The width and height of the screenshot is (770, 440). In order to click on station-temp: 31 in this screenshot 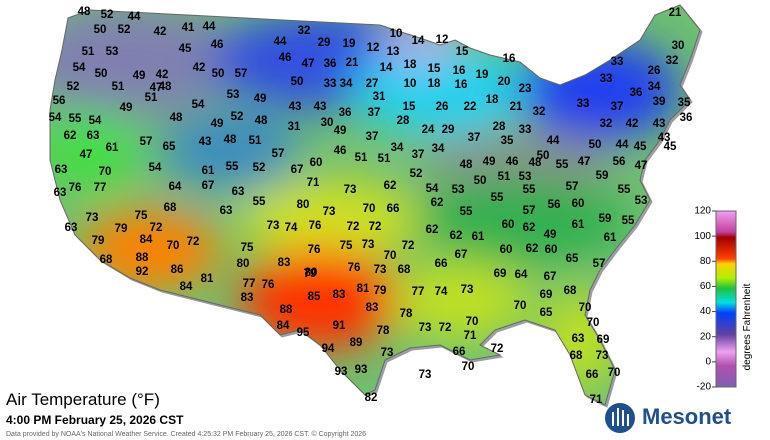, I will do `click(294, 127)`.